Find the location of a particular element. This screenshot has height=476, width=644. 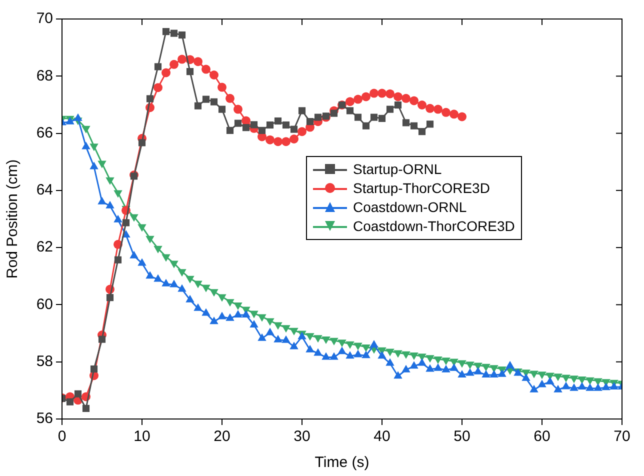

x-tick-label: 50 is located at coordinates (462, 437).